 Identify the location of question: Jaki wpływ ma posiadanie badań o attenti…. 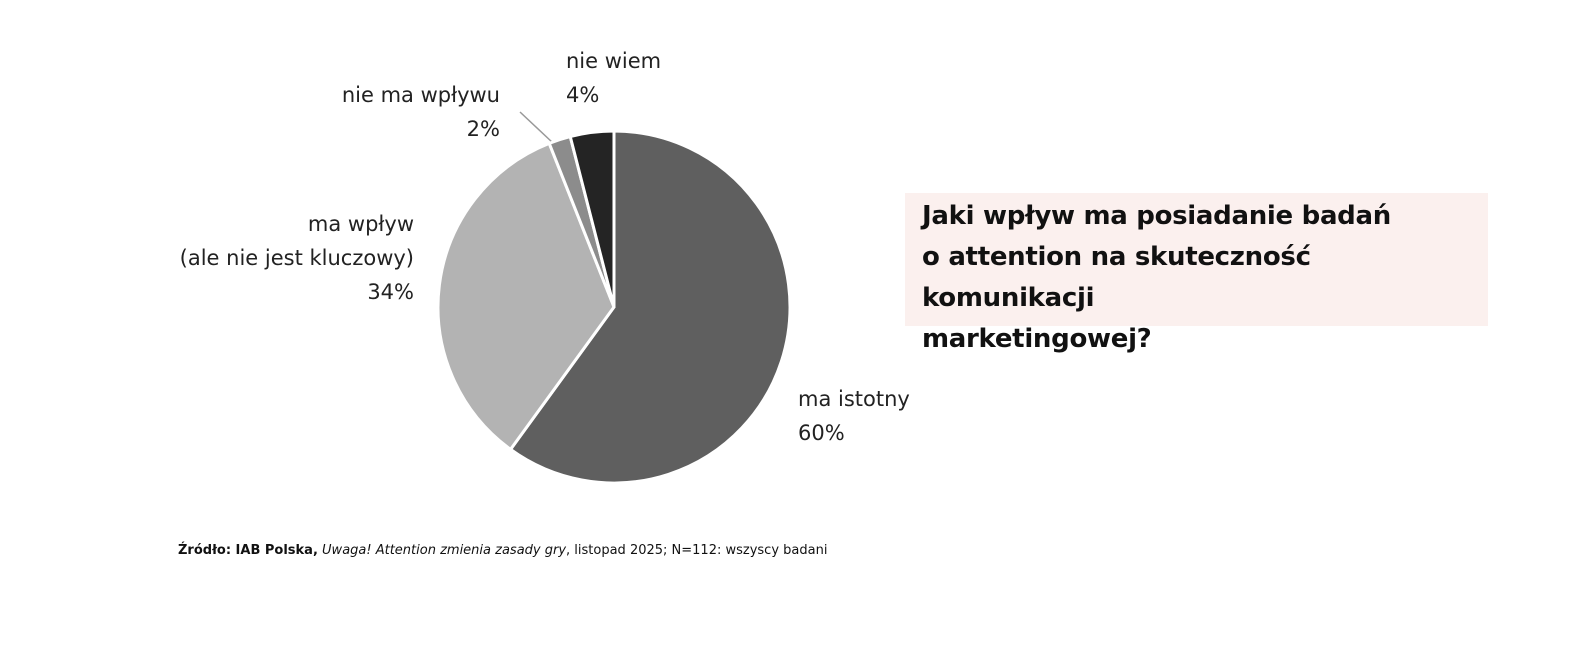
(1156, 277).